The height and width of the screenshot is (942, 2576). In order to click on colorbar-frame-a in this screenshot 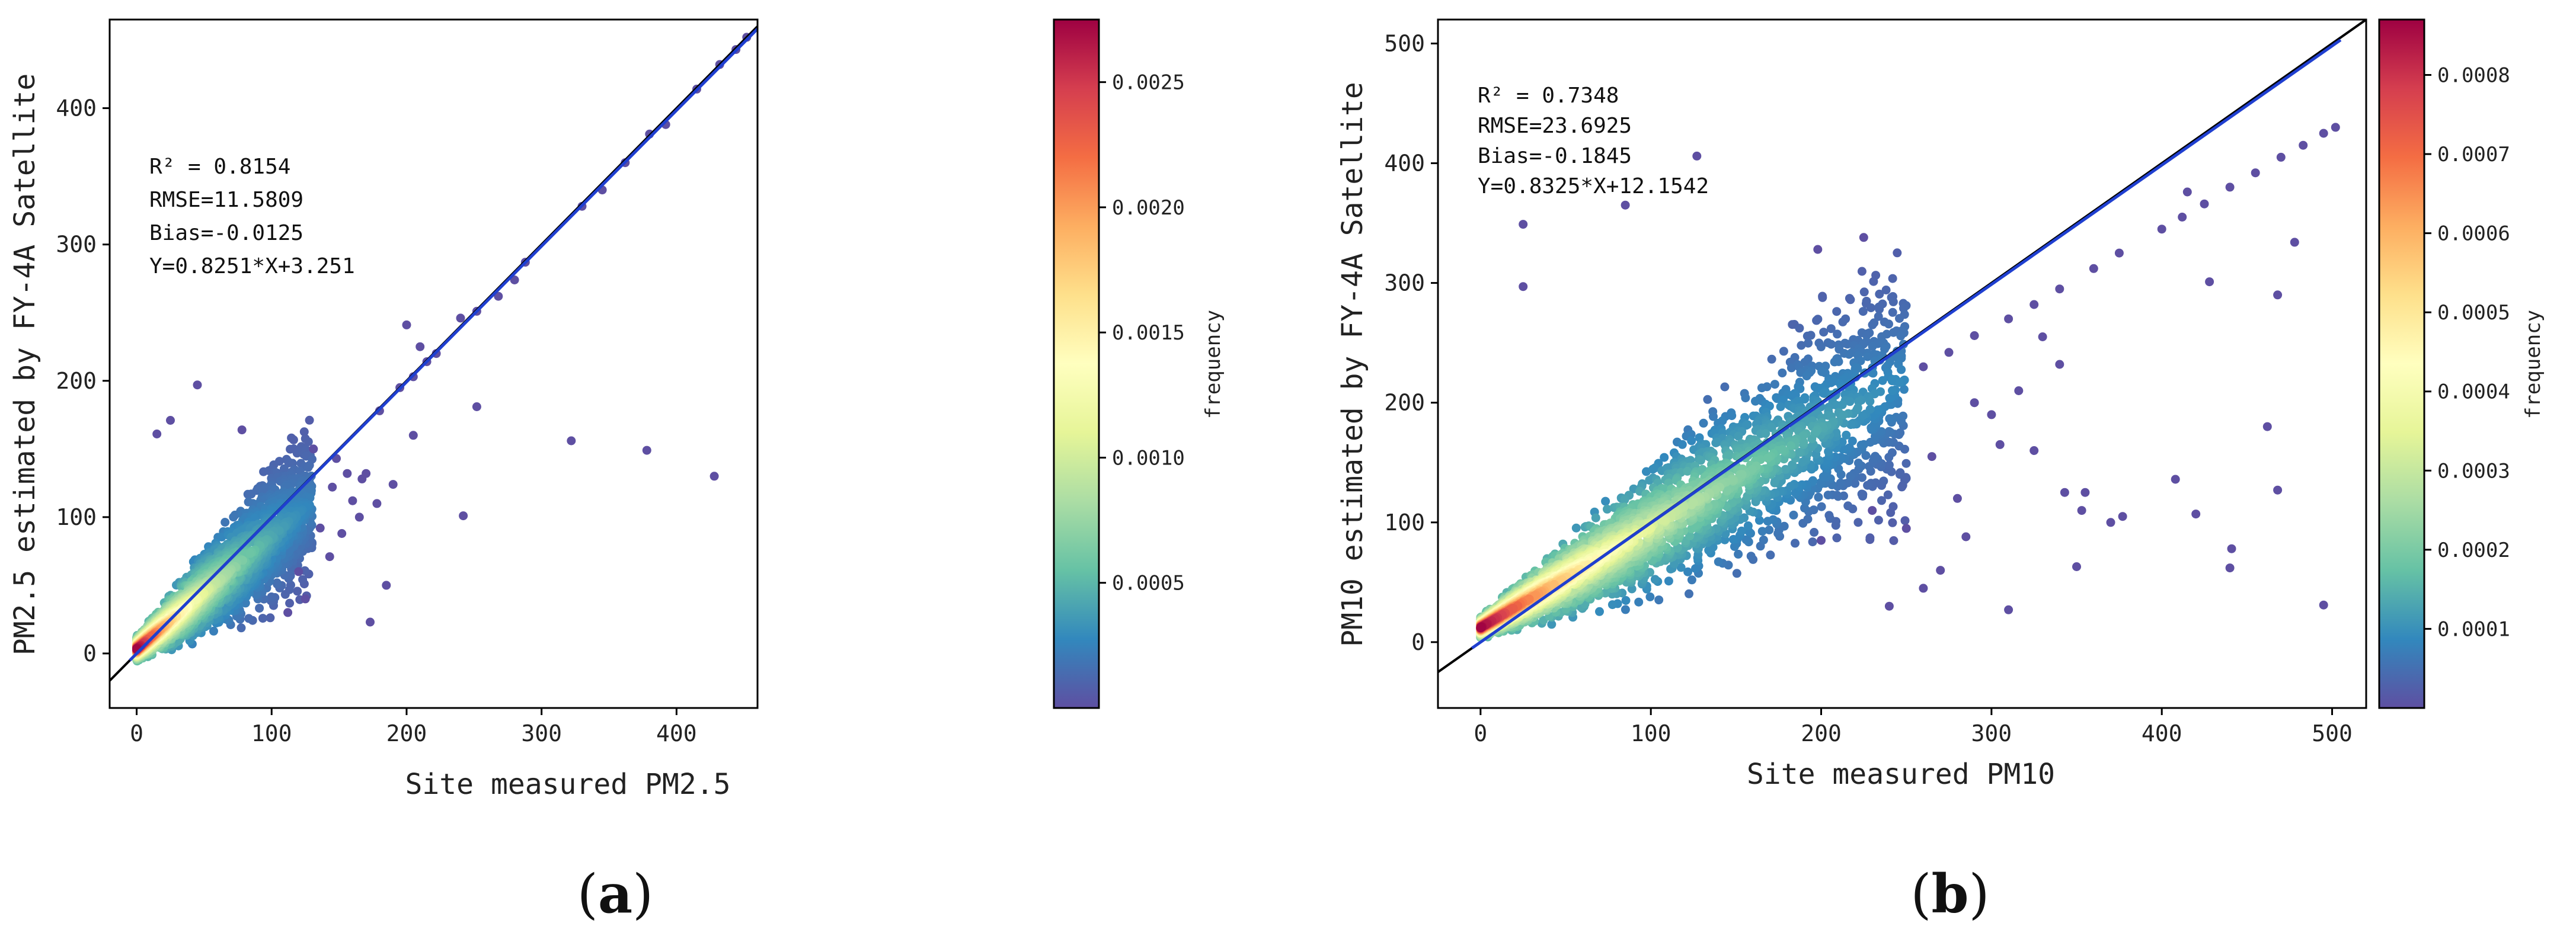, I will do `click(1076, 363)`.